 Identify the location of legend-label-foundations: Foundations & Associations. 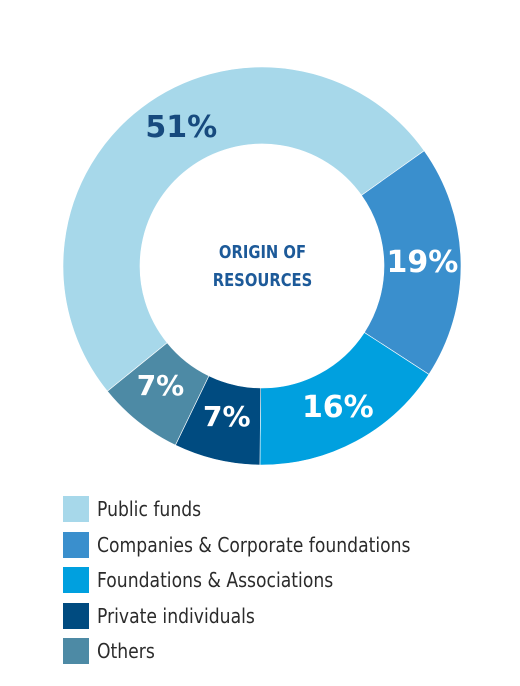
(215, 580).